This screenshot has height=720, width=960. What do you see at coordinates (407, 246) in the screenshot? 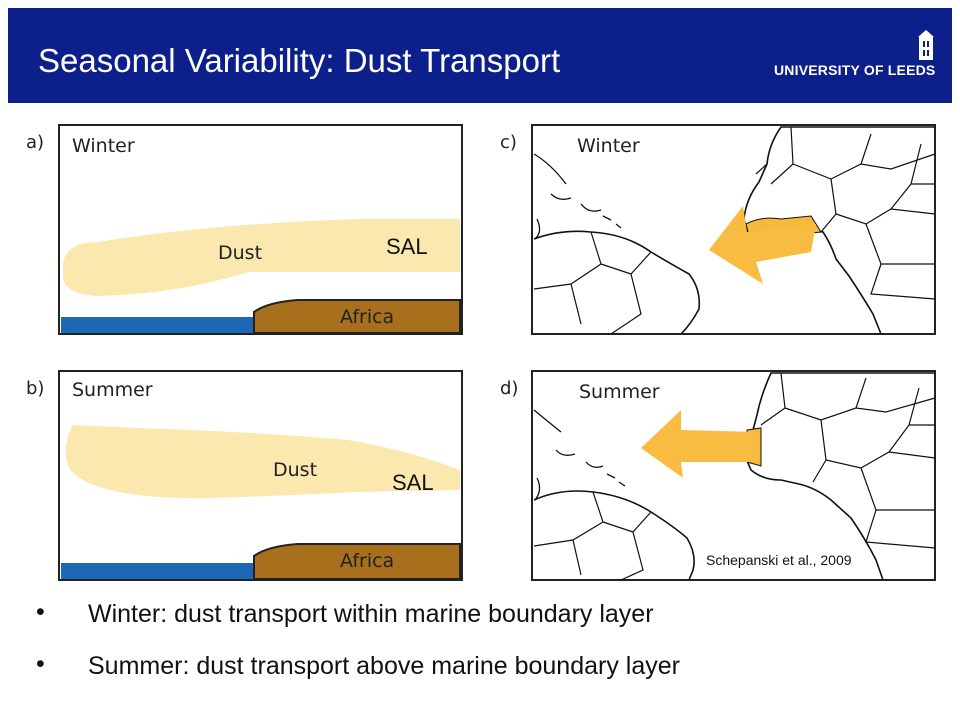
I see `sal-label-a: SAL` at bounding box center [407, 246].